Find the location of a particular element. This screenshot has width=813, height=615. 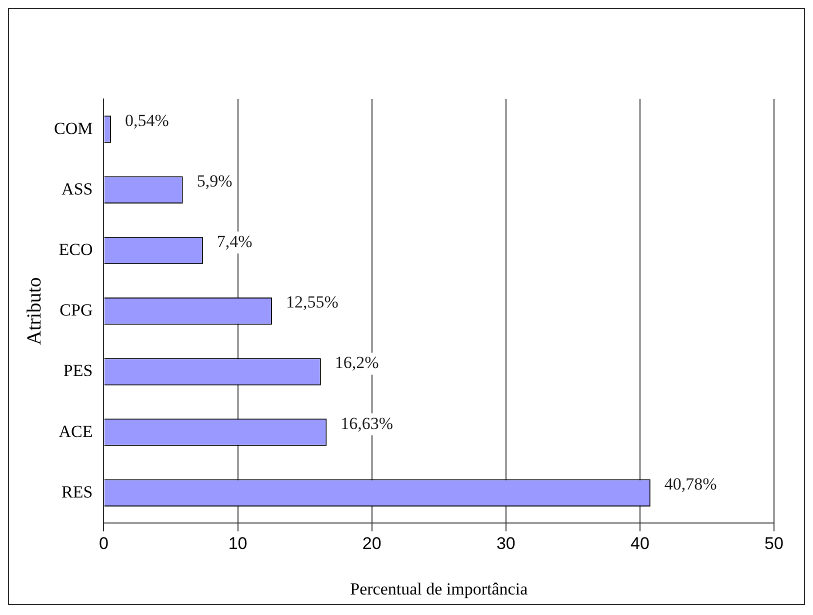

data-label: 0,54% is located at coordinates (146, 120).